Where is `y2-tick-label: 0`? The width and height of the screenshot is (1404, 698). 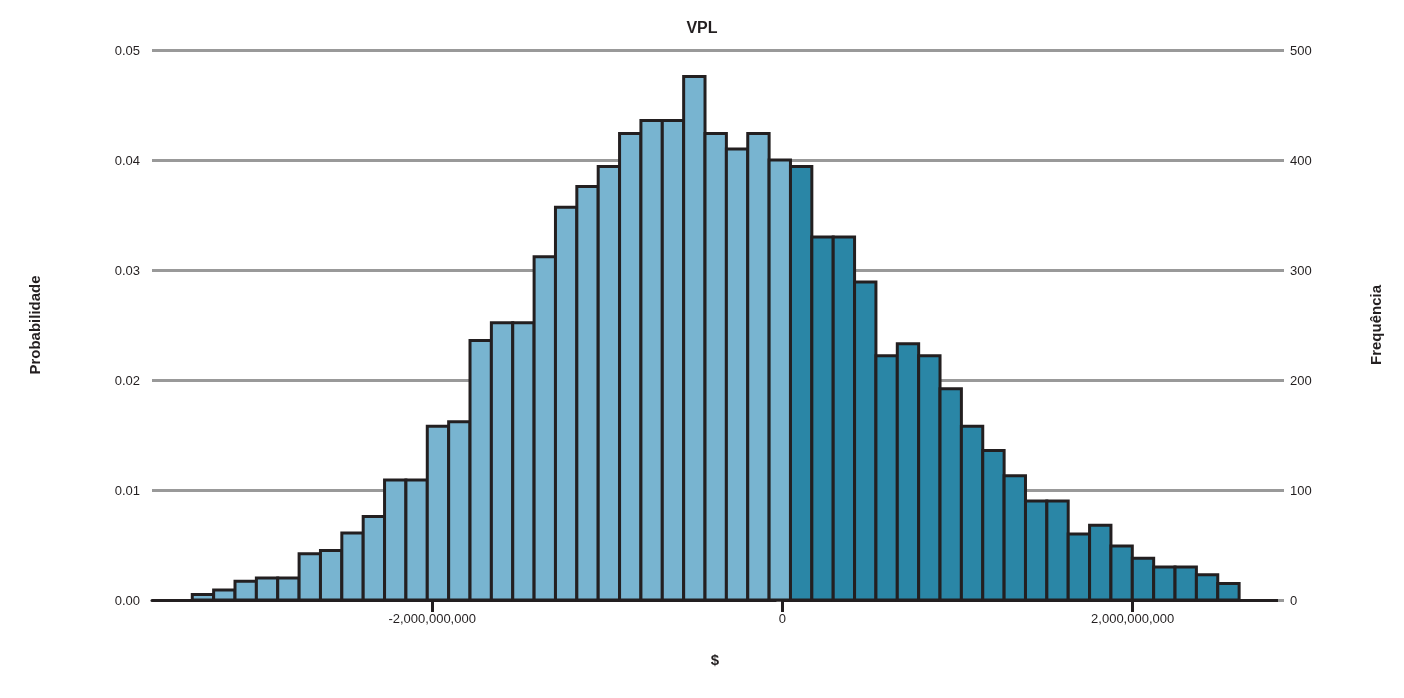
y2-tick-label: 0 is located at coordinates (1294, 600).